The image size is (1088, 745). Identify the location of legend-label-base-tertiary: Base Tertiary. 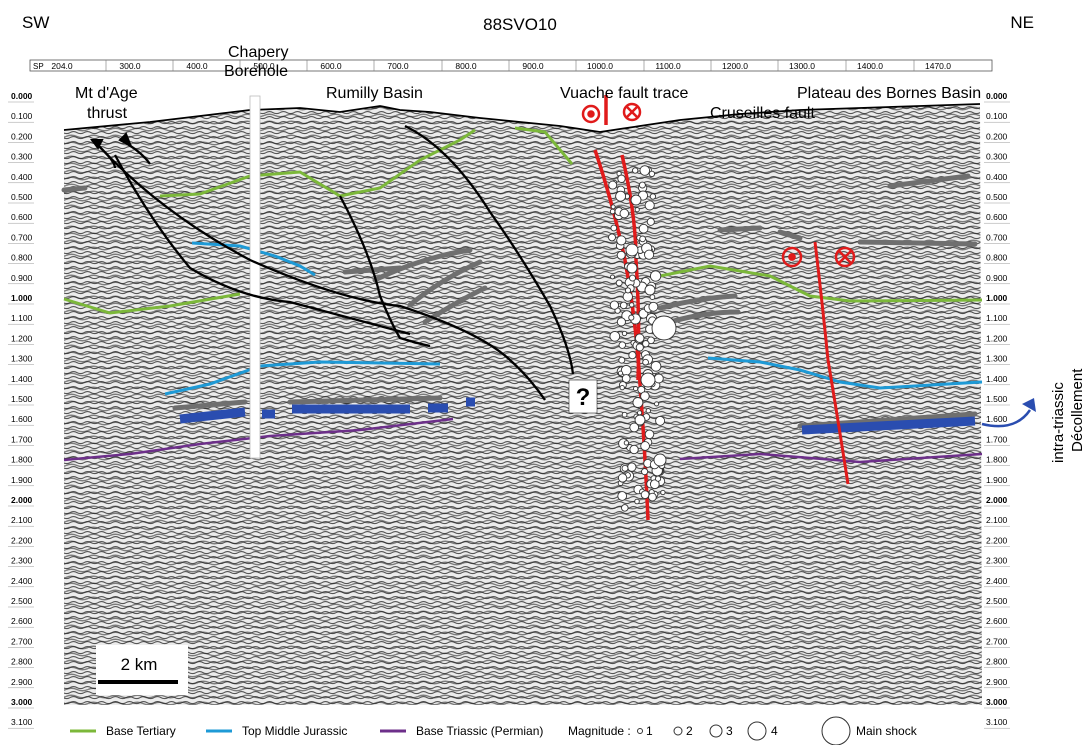
(141, 731).